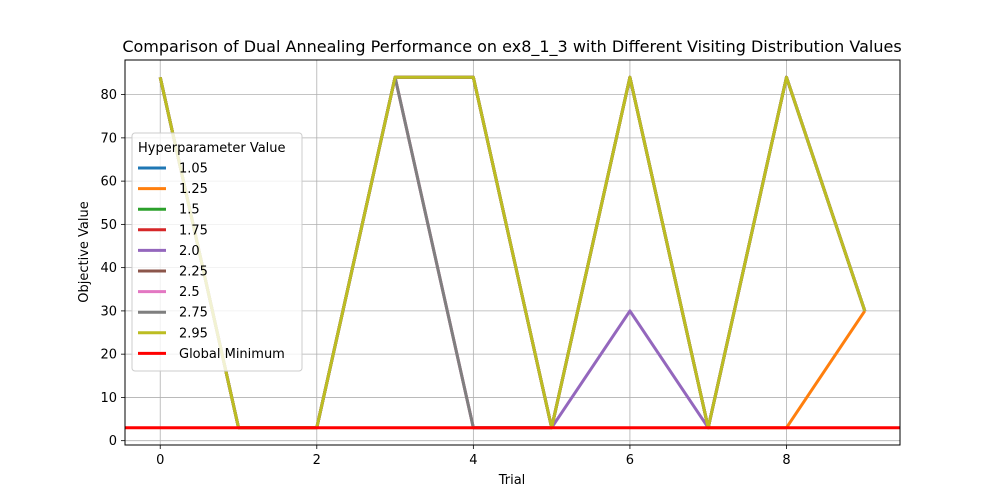  I want to click on legend-item-1.75: 1.75, so click(173, 230).